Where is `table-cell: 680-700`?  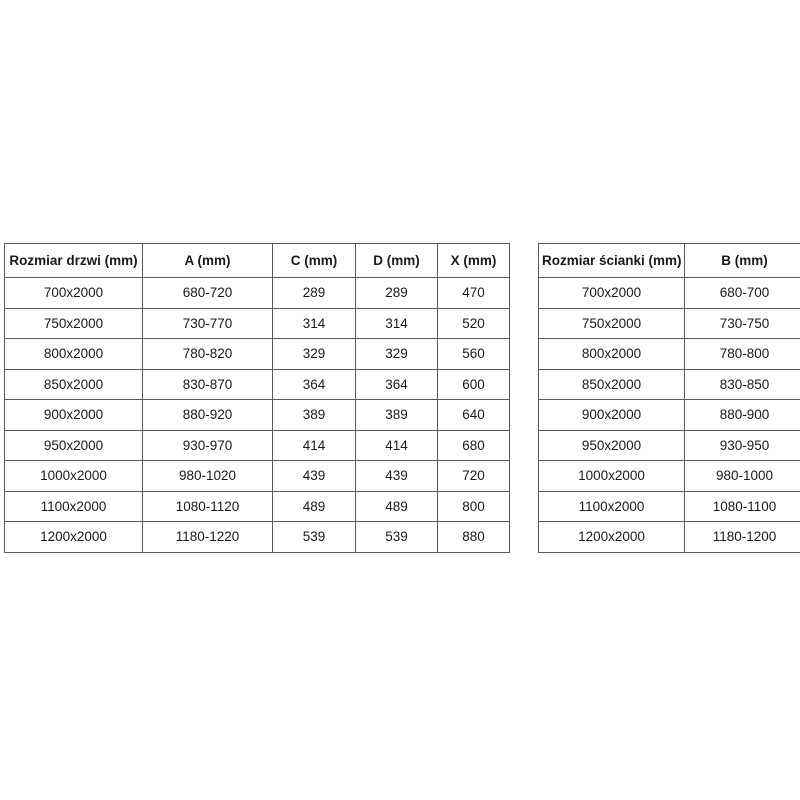
table-cell: 680-700 is located at coordinates (742, 293).